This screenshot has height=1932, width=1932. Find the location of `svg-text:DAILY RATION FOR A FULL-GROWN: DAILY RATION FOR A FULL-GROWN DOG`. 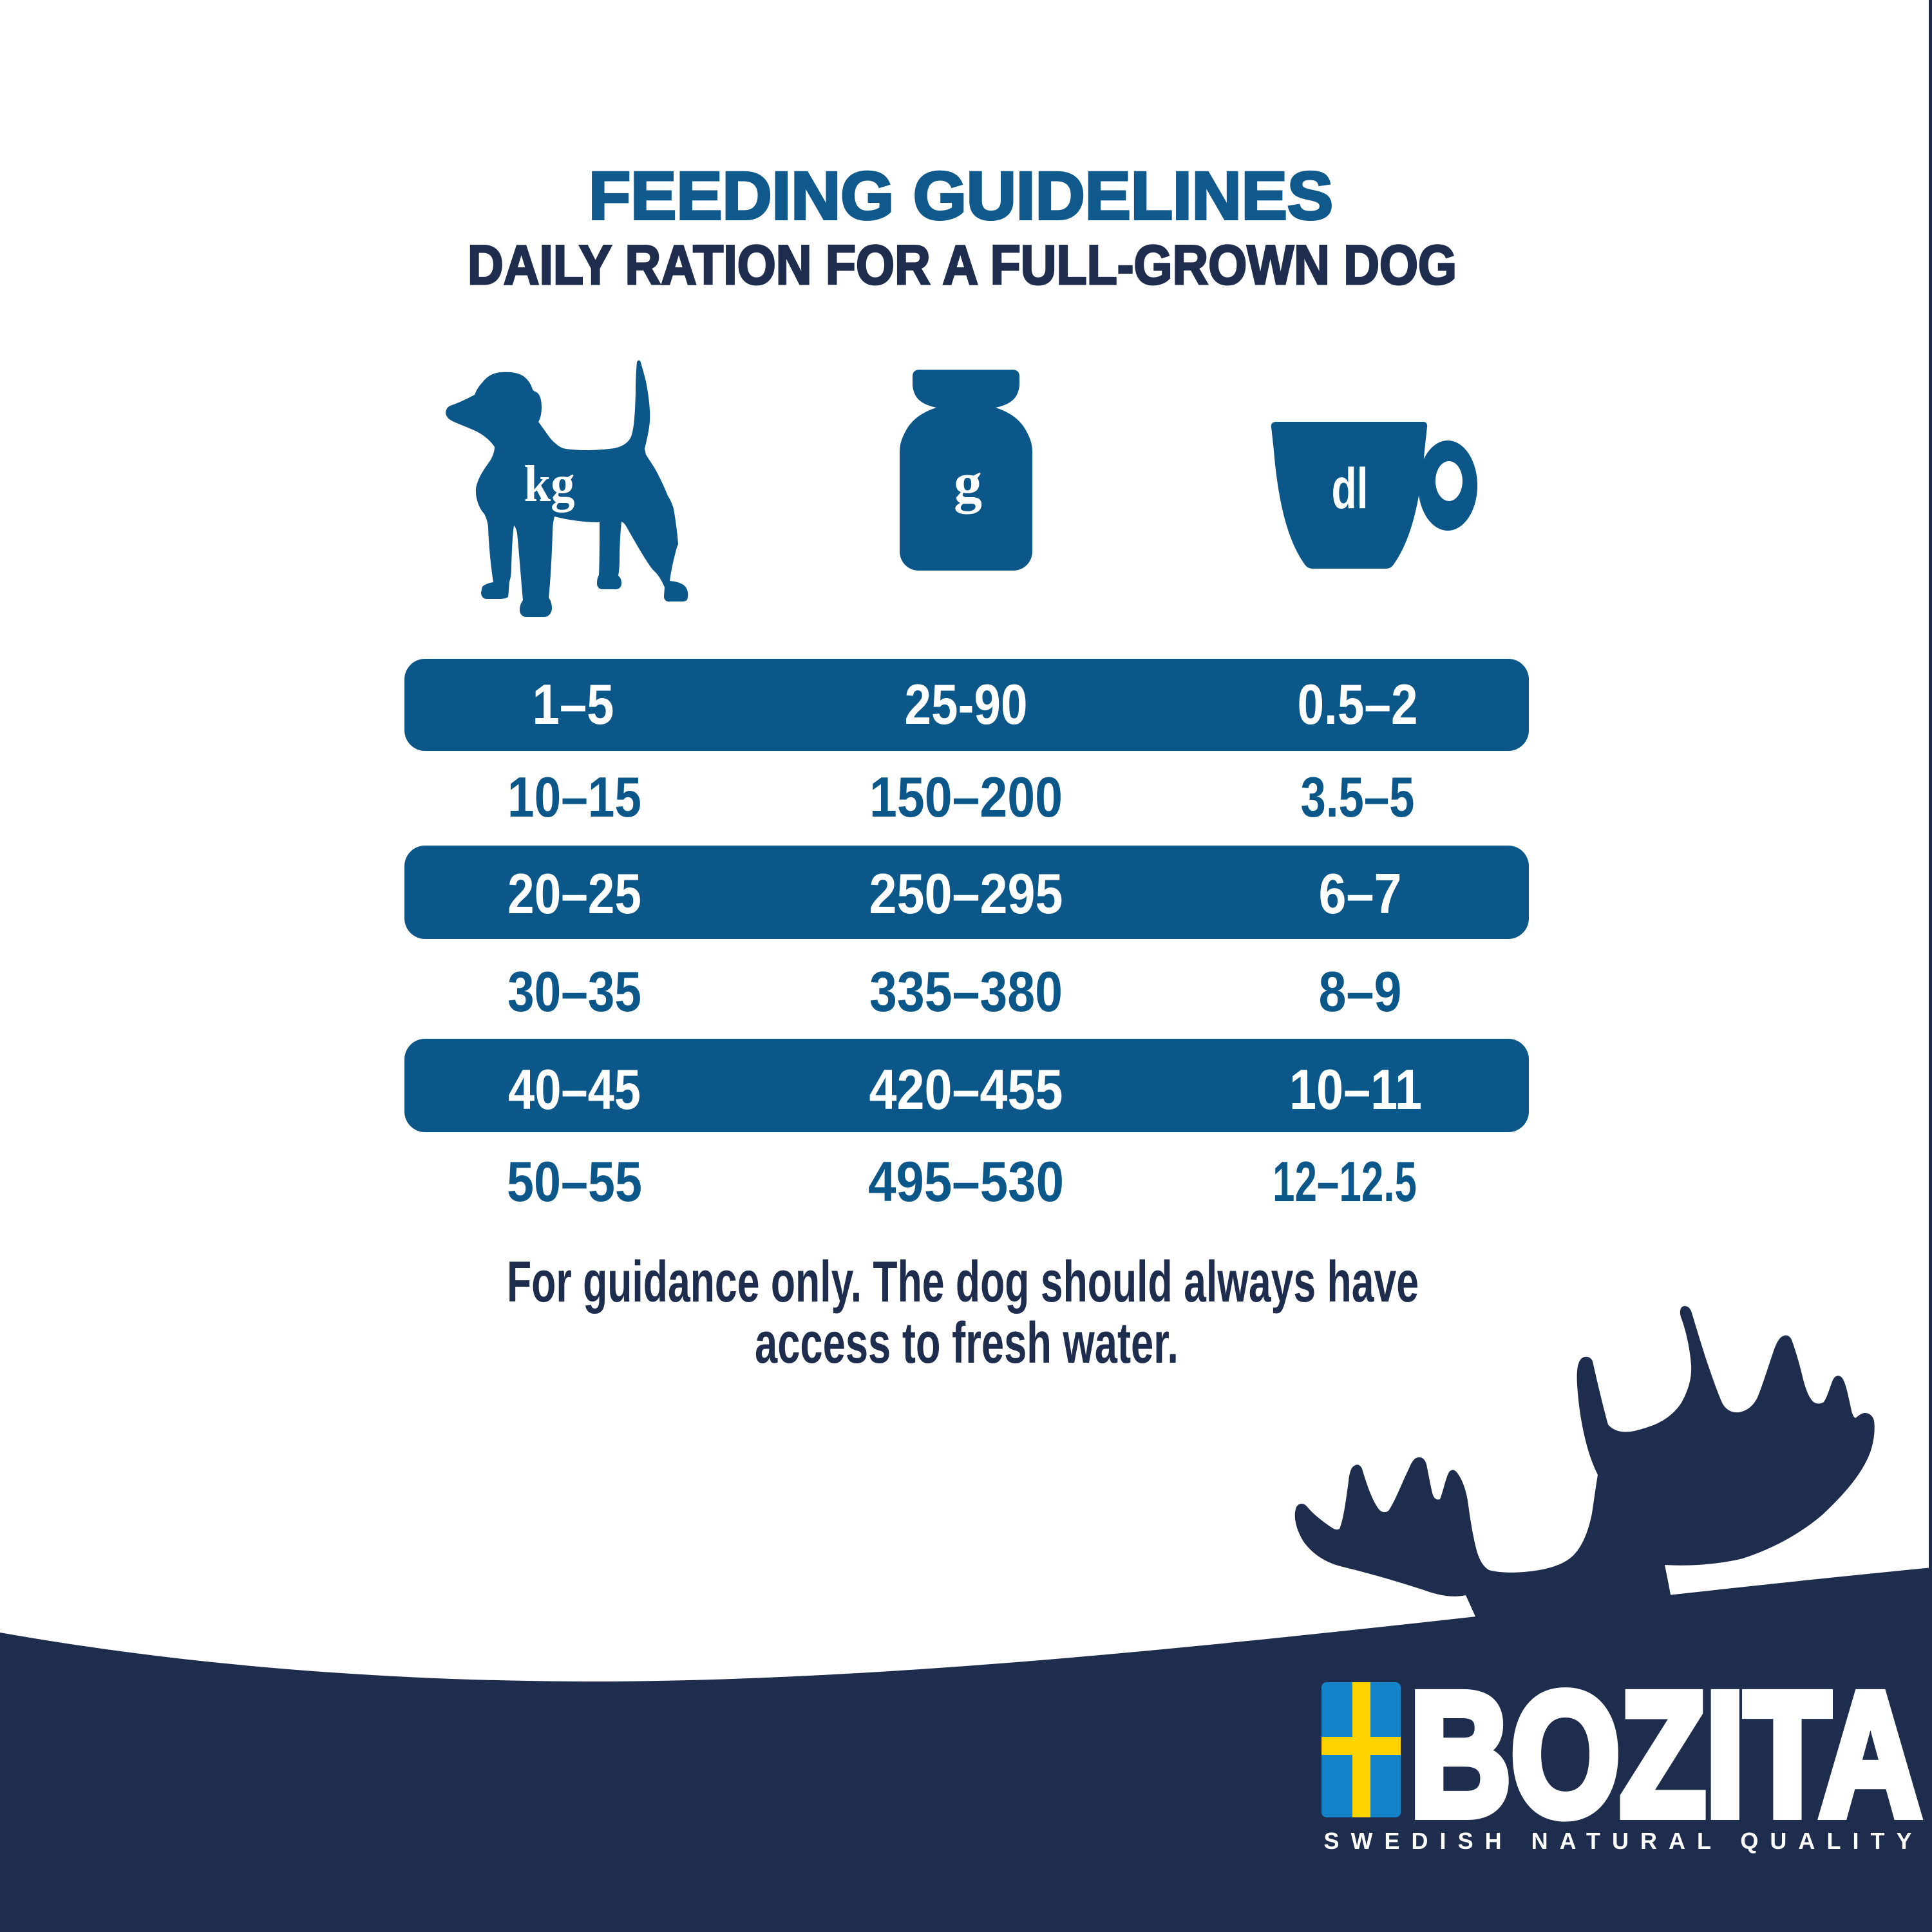

svg-text:DAILY RATION FOR A FULL-GROWN: DAILY RATION FOR A FULL-GROWN DOG is located at coordinates (963, 265).